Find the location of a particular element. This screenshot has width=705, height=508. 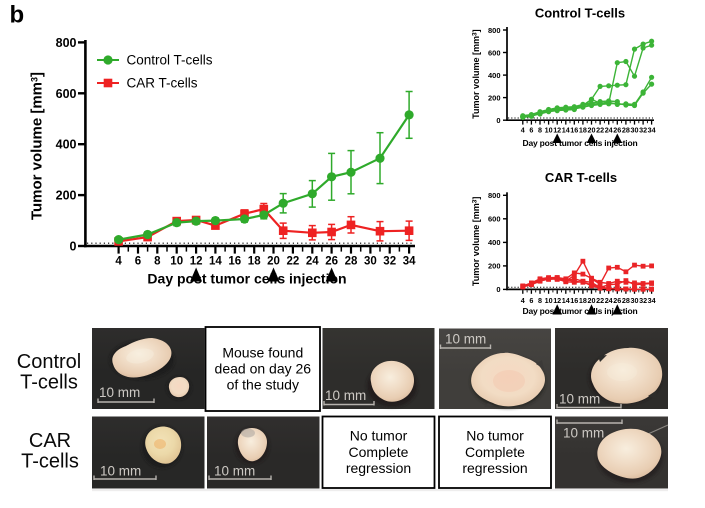

svg-text: Mouse found is located at coordinates (262, 352).